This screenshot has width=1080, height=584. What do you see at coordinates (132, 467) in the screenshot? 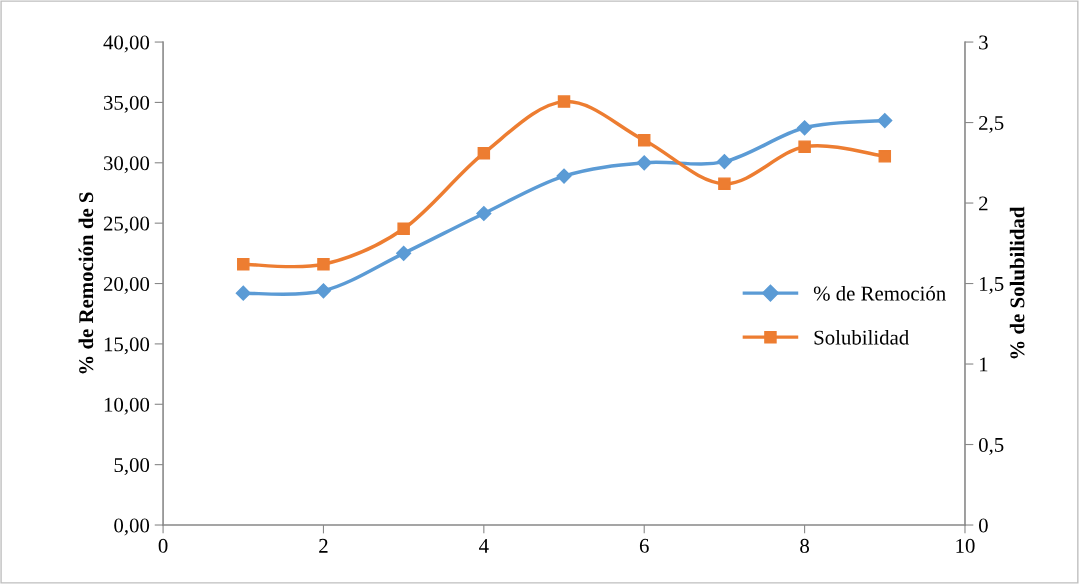
I see `y-tick-label: 5,00` at bounding box center [132, 467].